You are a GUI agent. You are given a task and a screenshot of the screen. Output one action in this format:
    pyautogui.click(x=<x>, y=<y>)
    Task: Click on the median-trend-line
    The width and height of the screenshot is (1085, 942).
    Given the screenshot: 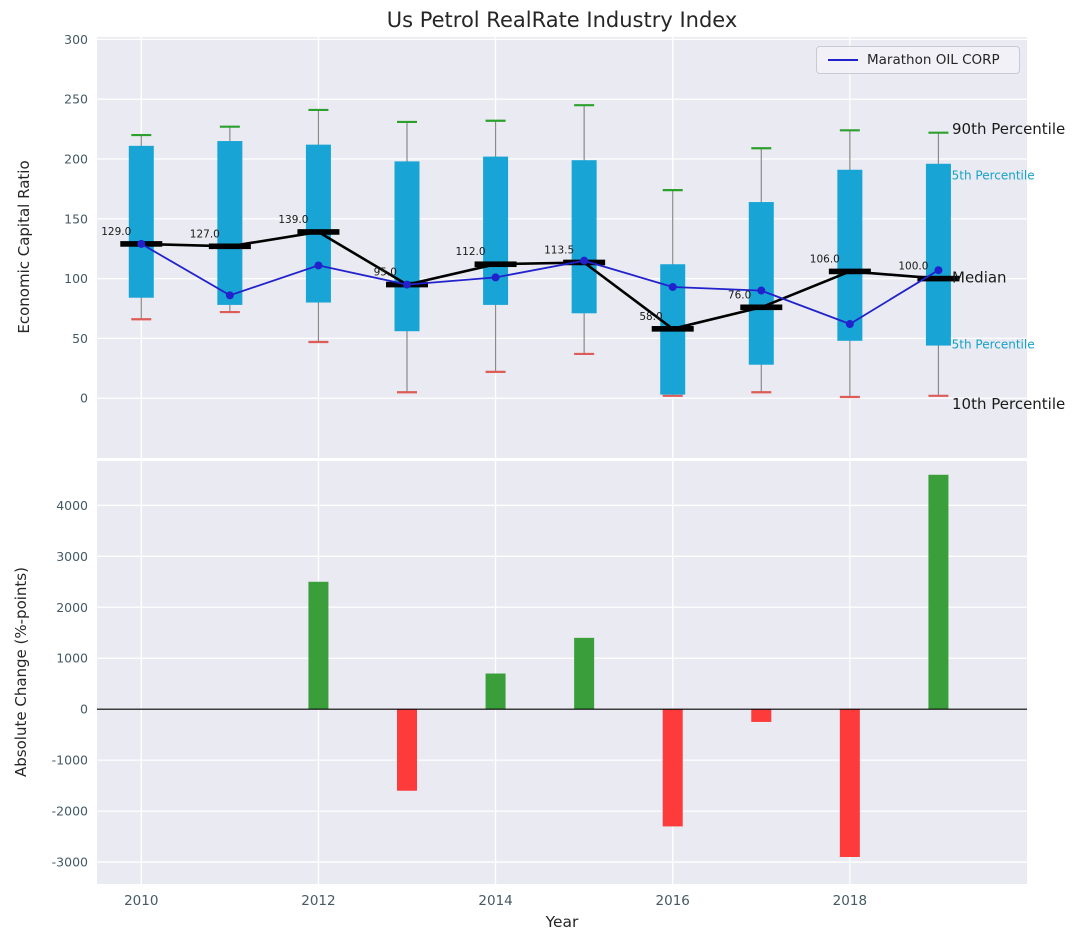 What is the action you would take?
    pyautogui.click(x=540, y=280)
    